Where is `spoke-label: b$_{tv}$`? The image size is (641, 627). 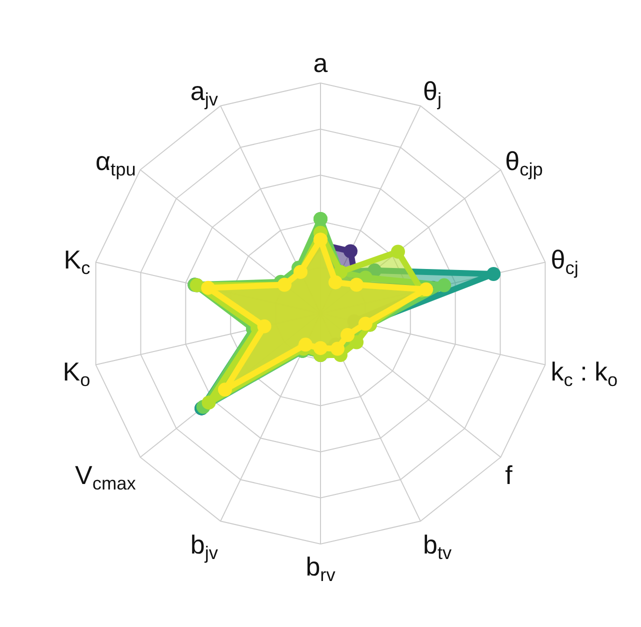 spoke-label: b$_{tv}$ is located at coordinates (437, 547).